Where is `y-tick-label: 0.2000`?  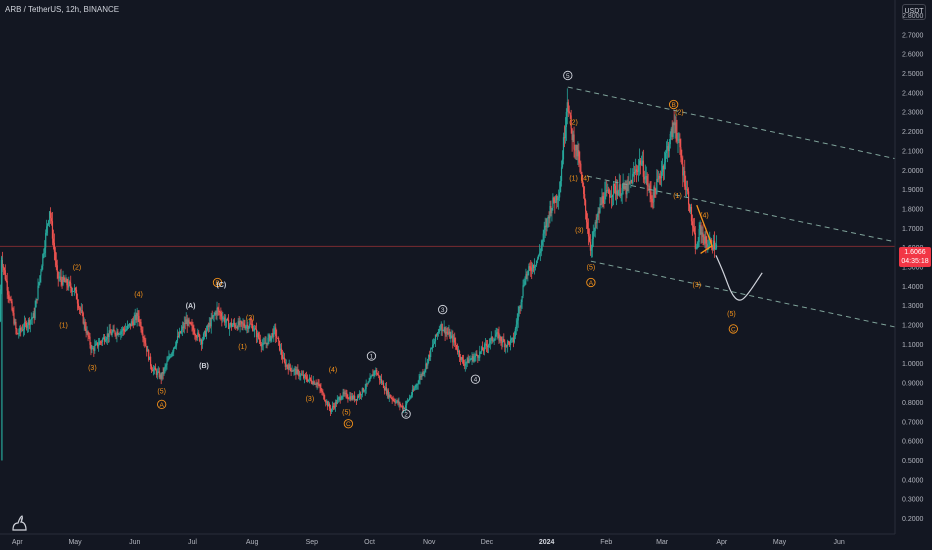
y-tick-label: 0.2000 is located at coordinates (913, 519).